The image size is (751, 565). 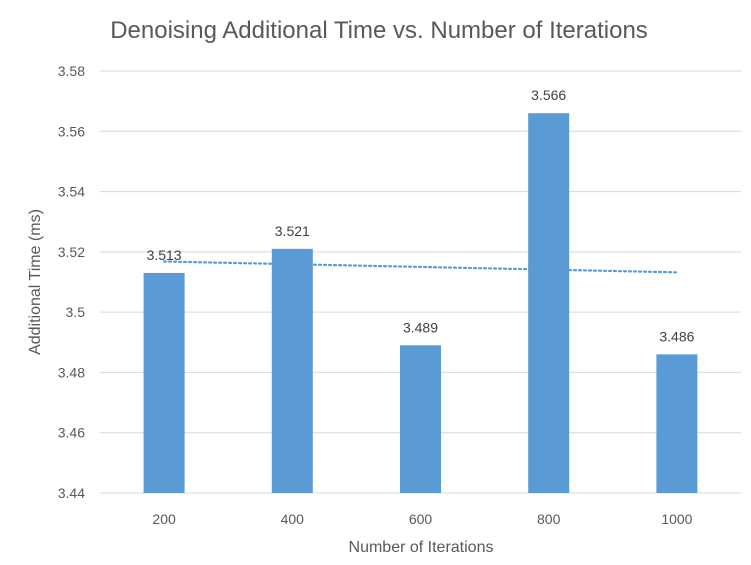 What do you see at coordinates (549, 519) in the screenshot?
I see `x-tick-label: 800` at bounding box center [549, 519].